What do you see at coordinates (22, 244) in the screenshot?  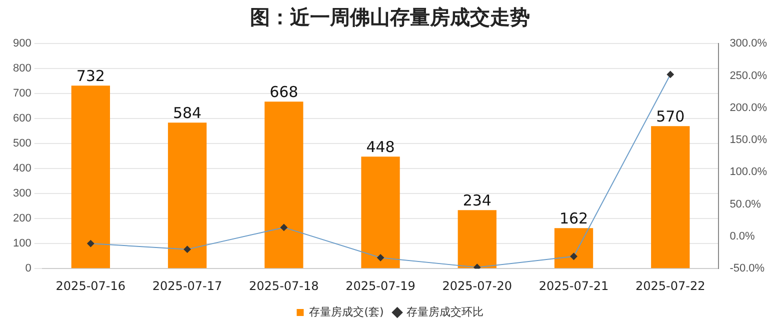 I see `y-tick-label: 100` at bounding box center [22, 244].